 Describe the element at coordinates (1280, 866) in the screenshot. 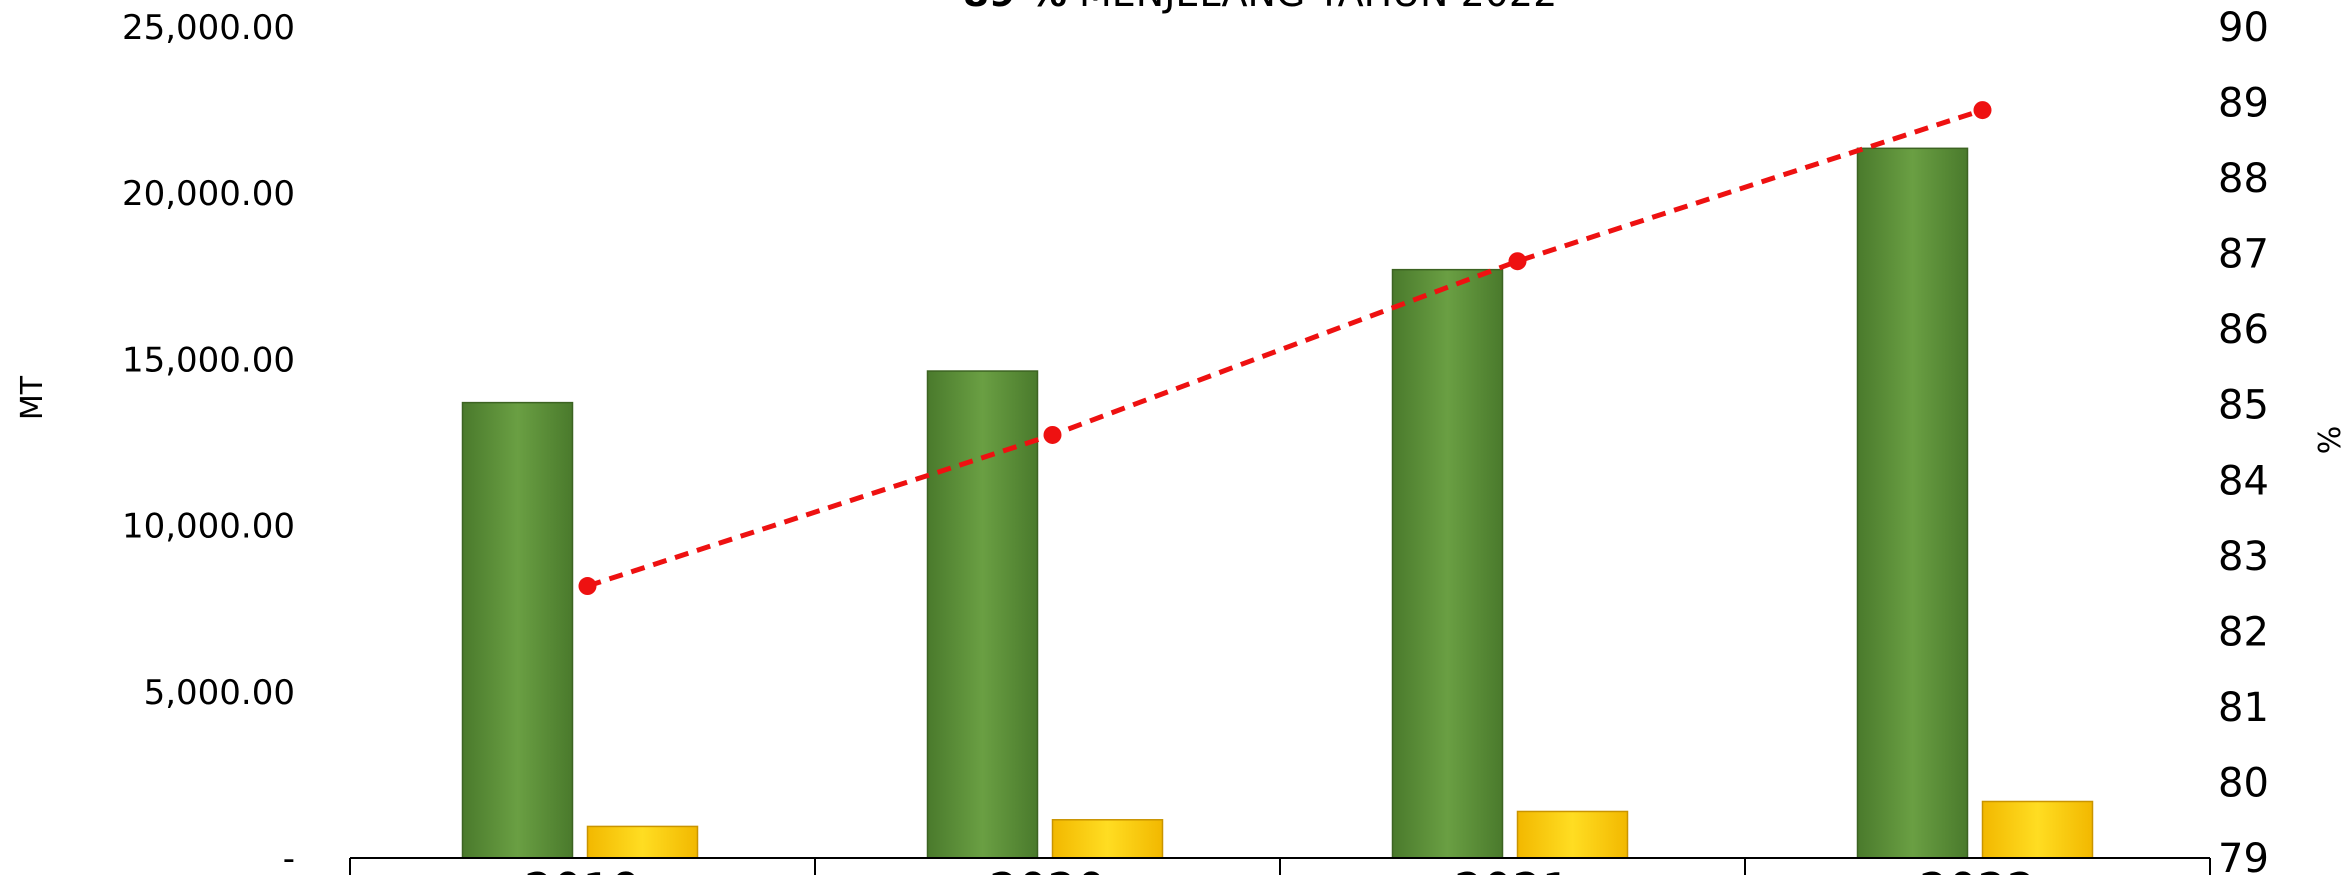

I see `x-axis: 2019 2020 2021 2022` at that location.